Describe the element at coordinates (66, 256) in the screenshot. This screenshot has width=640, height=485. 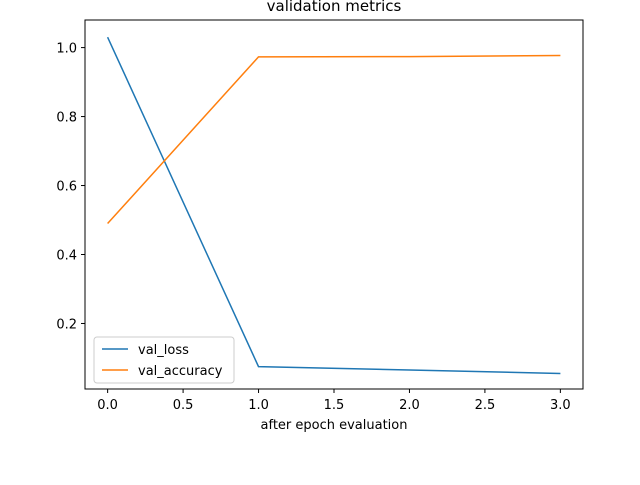
I see `y-tick-label: 0.4` at that location.